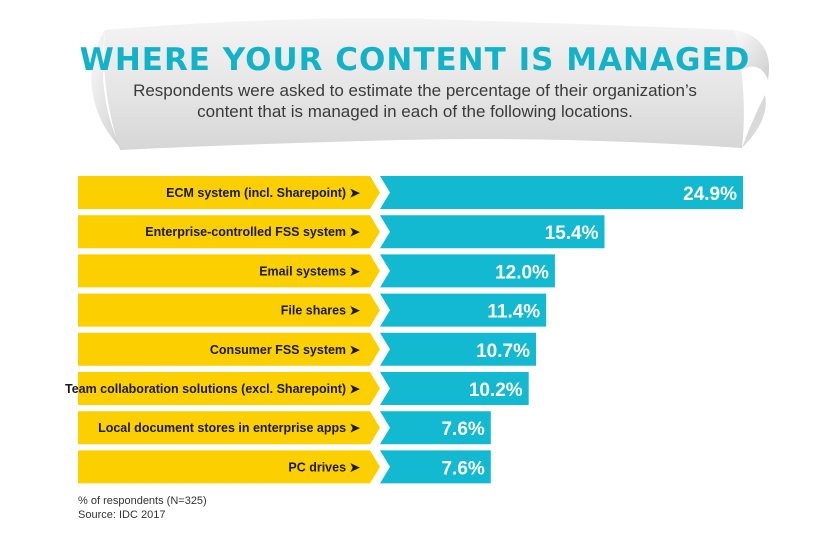  What do you see at coordinates (142, 501) in the screenshot?
I see `footnote-respondents: % of respondents (N=325)` at bounding box center [142, 501].